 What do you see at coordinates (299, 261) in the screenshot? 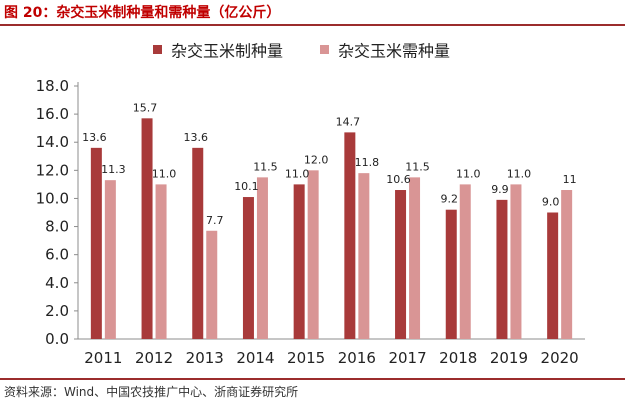
I see `bar-series1-2015` at bounding box center [299, 261].